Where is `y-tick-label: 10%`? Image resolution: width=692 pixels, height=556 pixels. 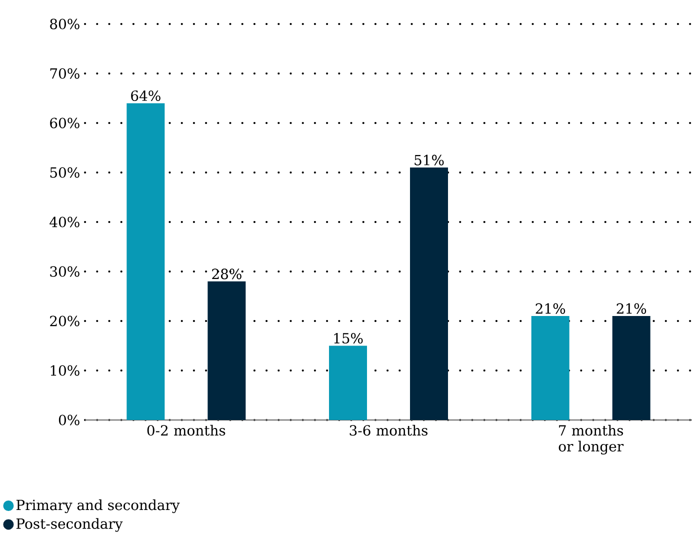
y-tick-label: 10% is located at coordinates (65, 370).